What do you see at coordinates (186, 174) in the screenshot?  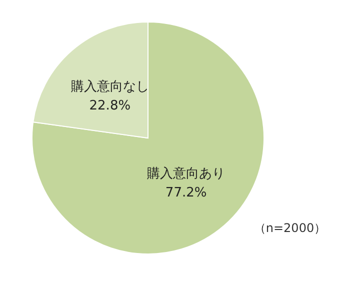 I see `slice-label: 購入意向あり` at bounding box center [186, 174].